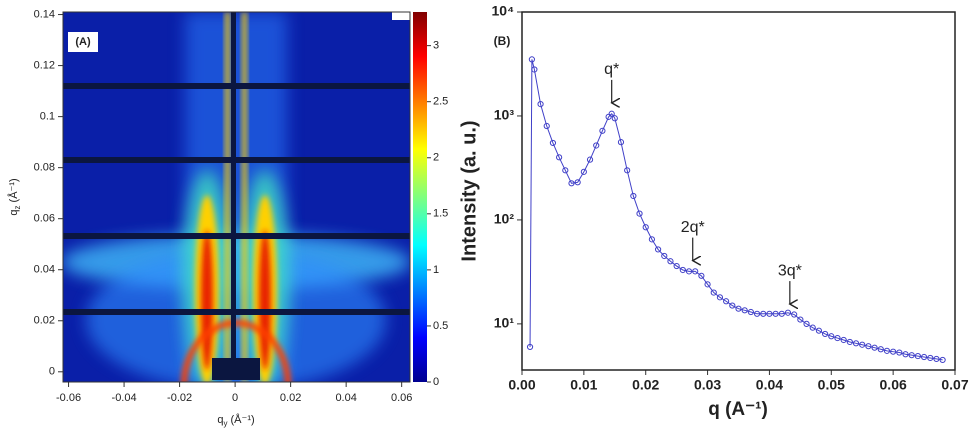 This screenshot has height=435, width=979. What do you see at coordinates (893, 385) in the screenshot?
I see `x-tick-label: 0.06` at bounding box center [893, 385].